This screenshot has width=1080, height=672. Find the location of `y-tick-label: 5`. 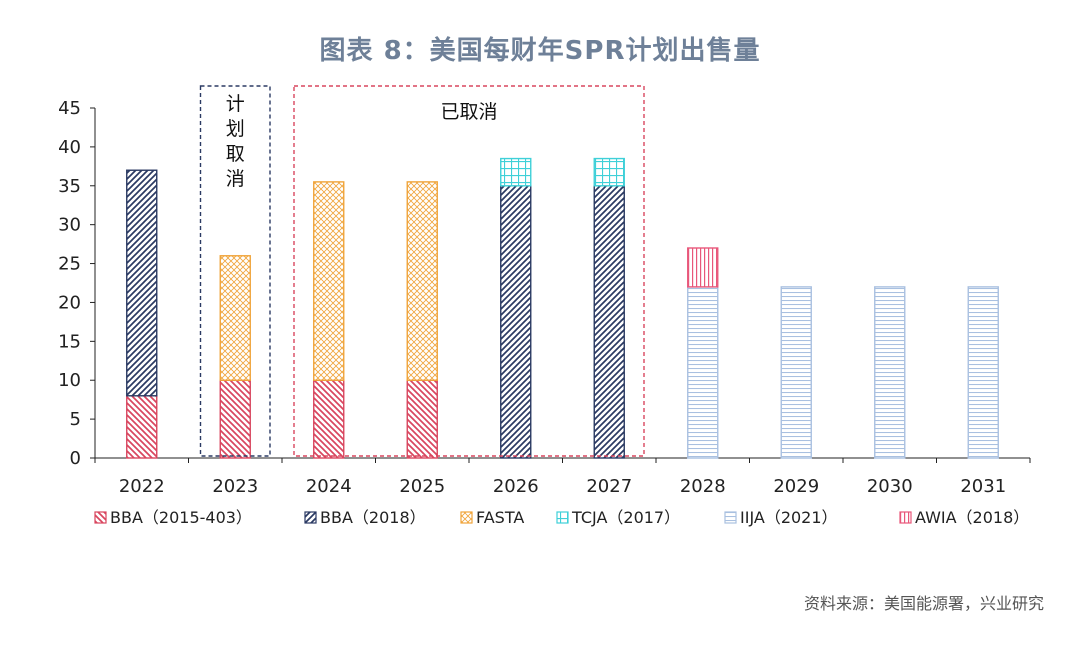

y-tick-label: 5 is located at coordinates (75, 419).